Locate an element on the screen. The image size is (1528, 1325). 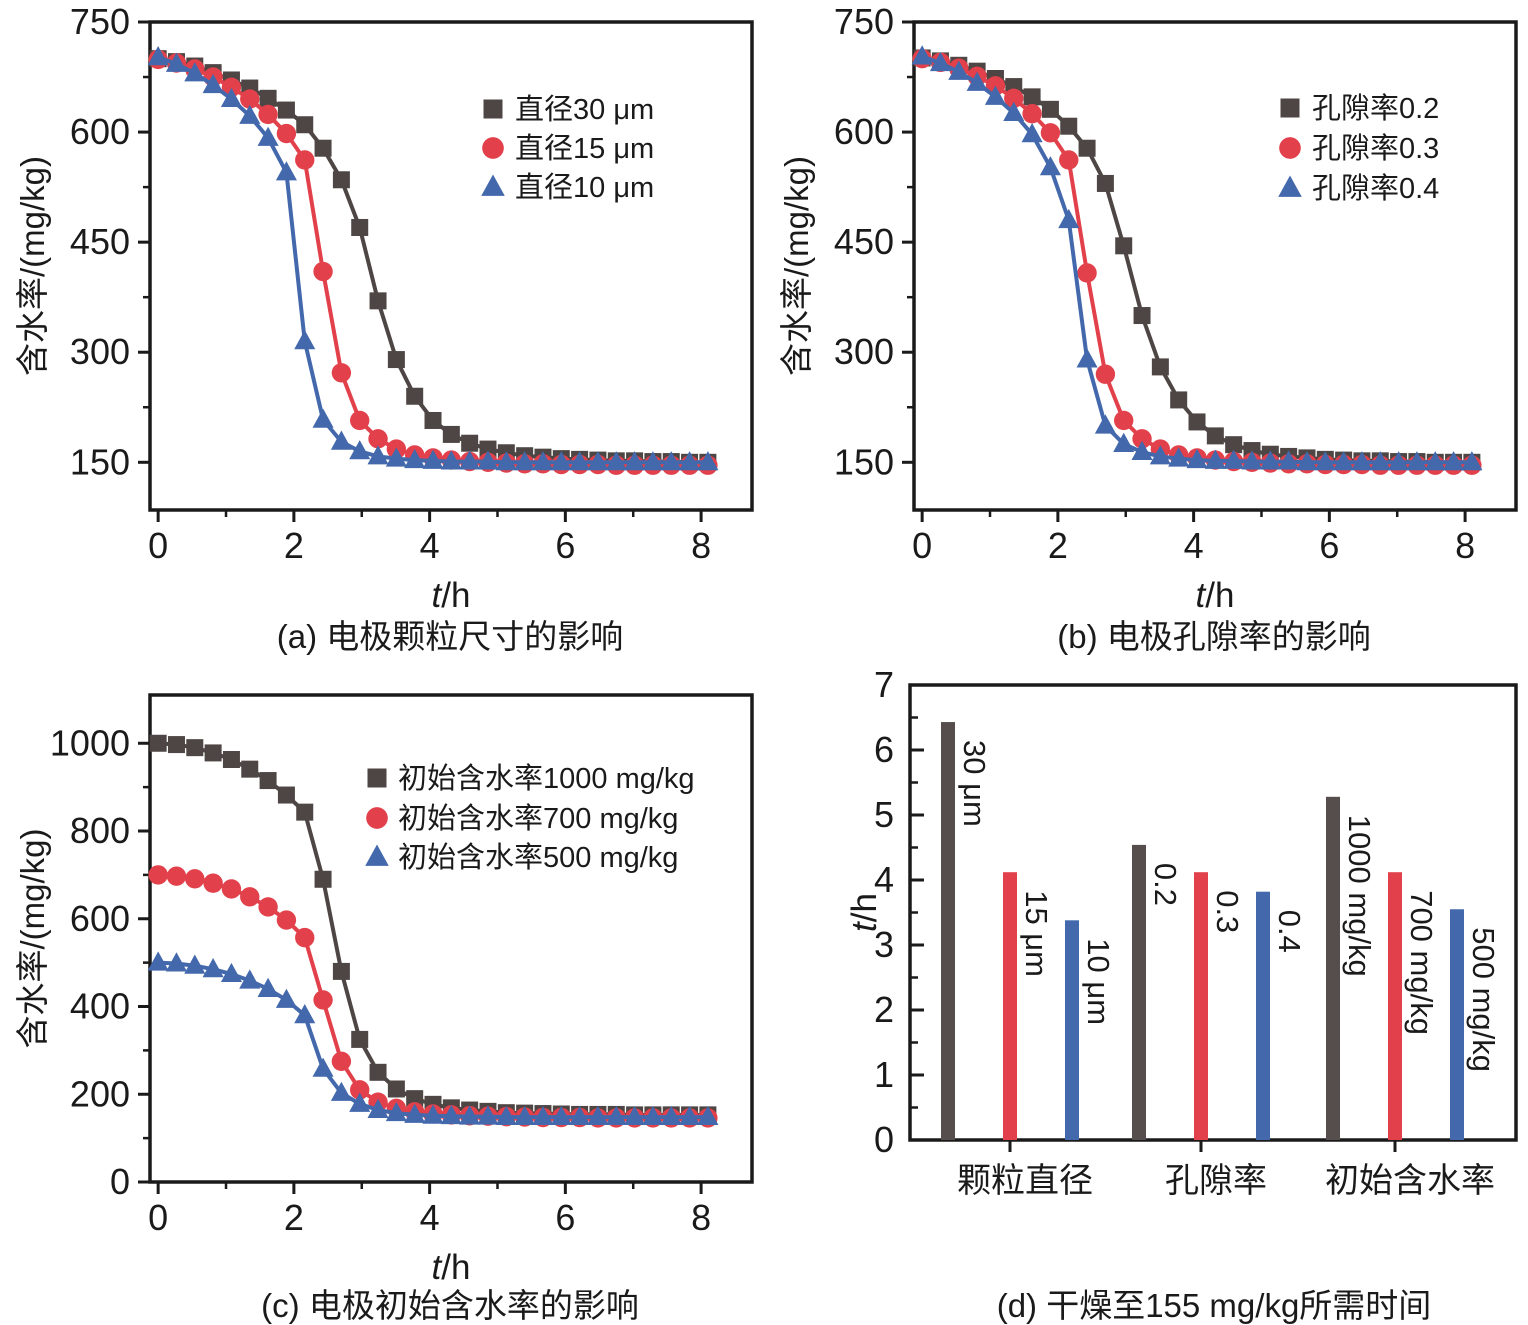
x-tick-label: 6 is located at coordinates (565, 1217).